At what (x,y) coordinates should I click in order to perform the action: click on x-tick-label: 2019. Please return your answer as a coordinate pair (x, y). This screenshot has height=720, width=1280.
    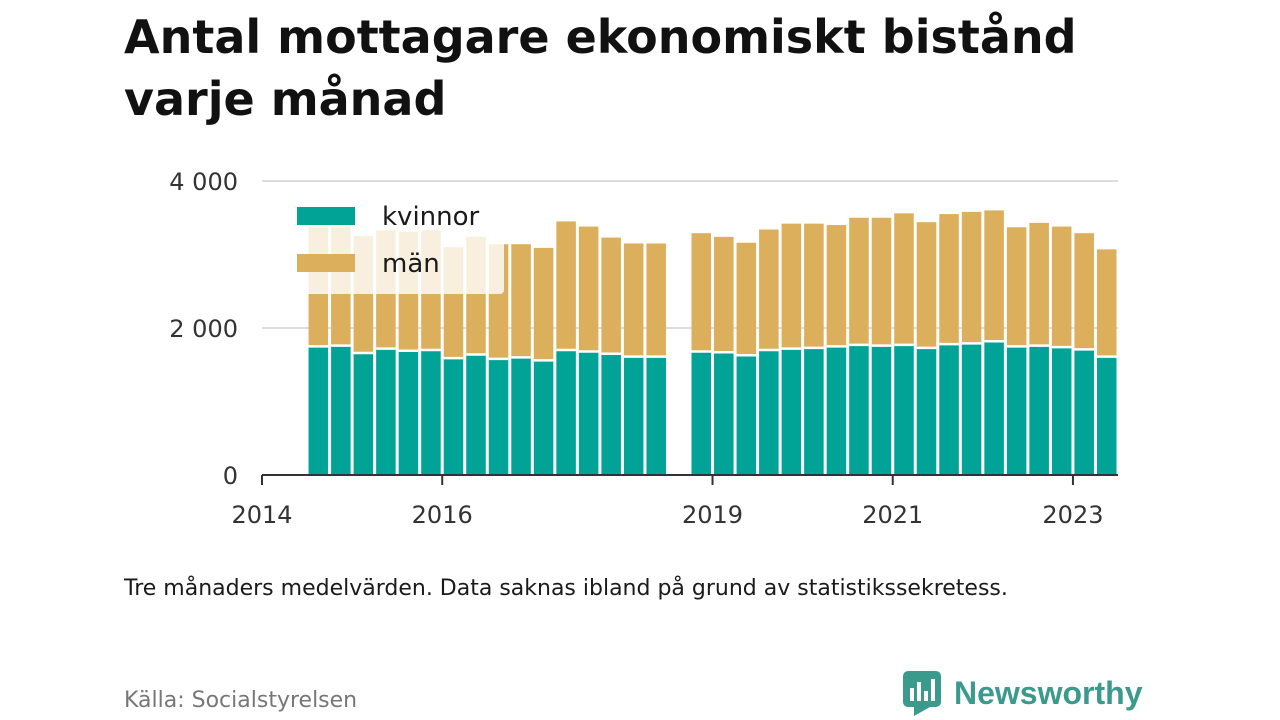
    Looking at the image, I should click on (712, 515).